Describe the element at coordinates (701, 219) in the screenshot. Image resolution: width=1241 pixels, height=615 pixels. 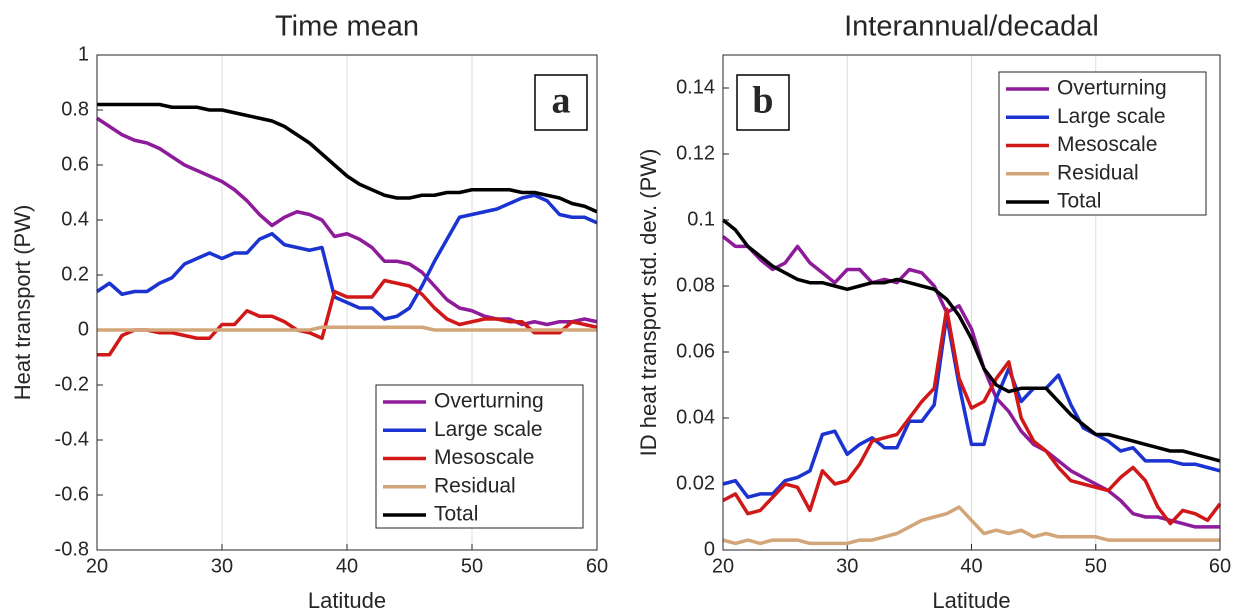
I see `y-tick-label: 0.1` at that location.